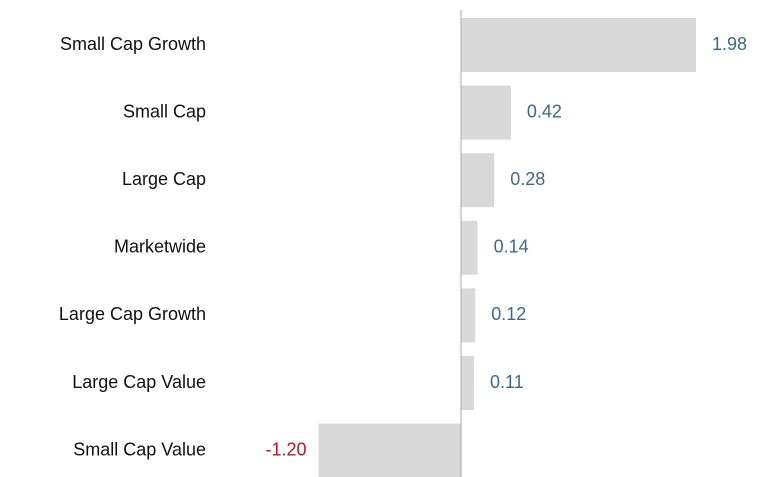 The image size is (762, 477). I want to click on value-label: 1.98, so click(729, 44).